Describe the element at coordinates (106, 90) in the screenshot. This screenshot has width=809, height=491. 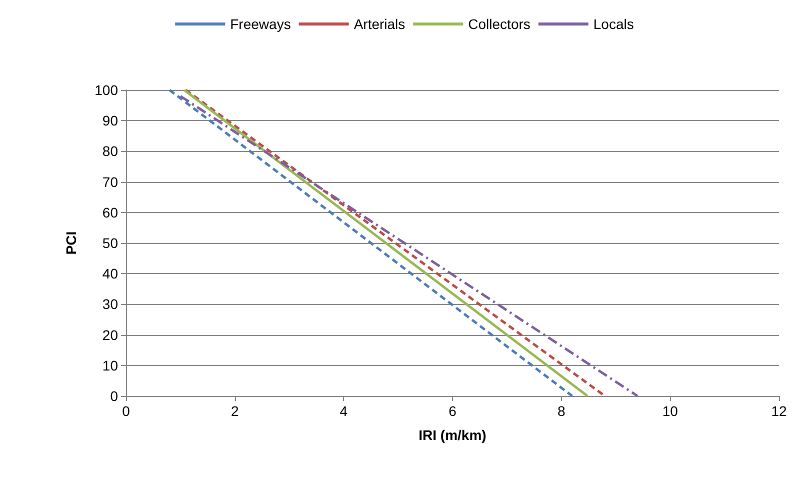
I see `y-tick-label: 100` at that location.